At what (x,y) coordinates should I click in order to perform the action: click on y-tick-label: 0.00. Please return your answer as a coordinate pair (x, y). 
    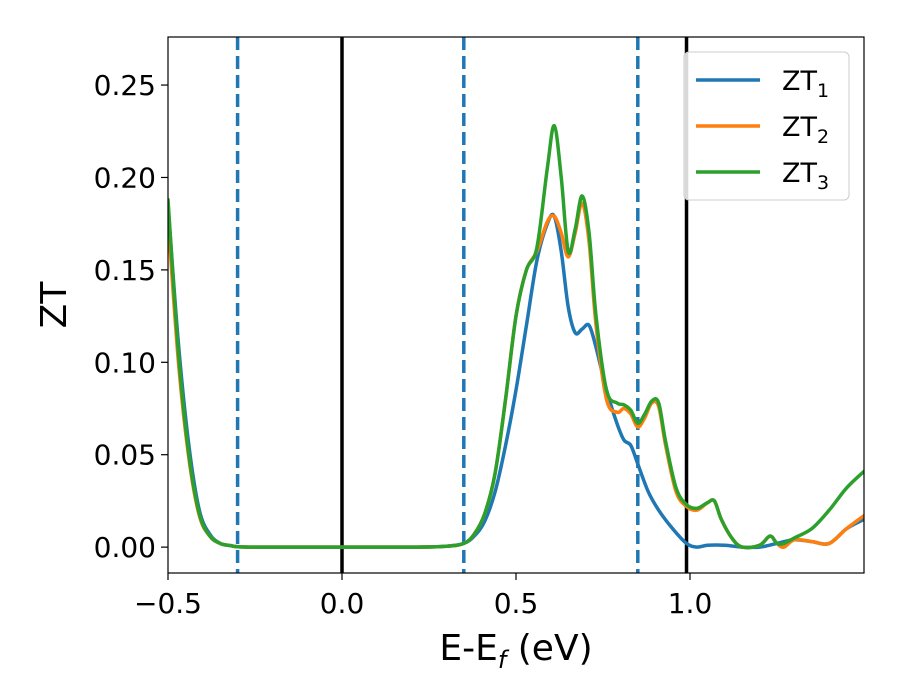
    Looking at the image, I should click on (125, 547).